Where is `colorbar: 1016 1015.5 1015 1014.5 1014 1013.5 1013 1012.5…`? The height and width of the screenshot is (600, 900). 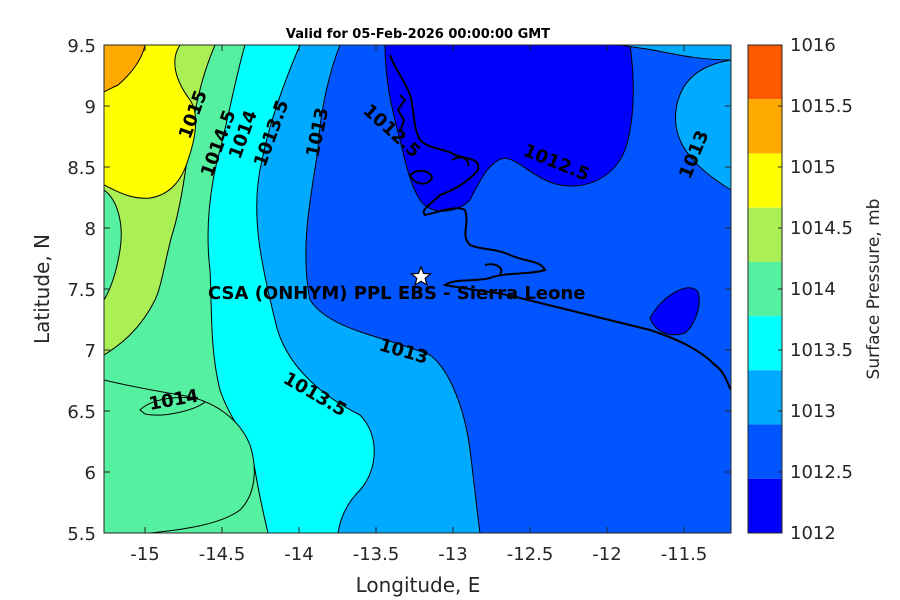 colorbar: 1016 1015.5 1015 1014.5 1014 1013.5 1013 1012.5… is located at coordinates (815, 289).